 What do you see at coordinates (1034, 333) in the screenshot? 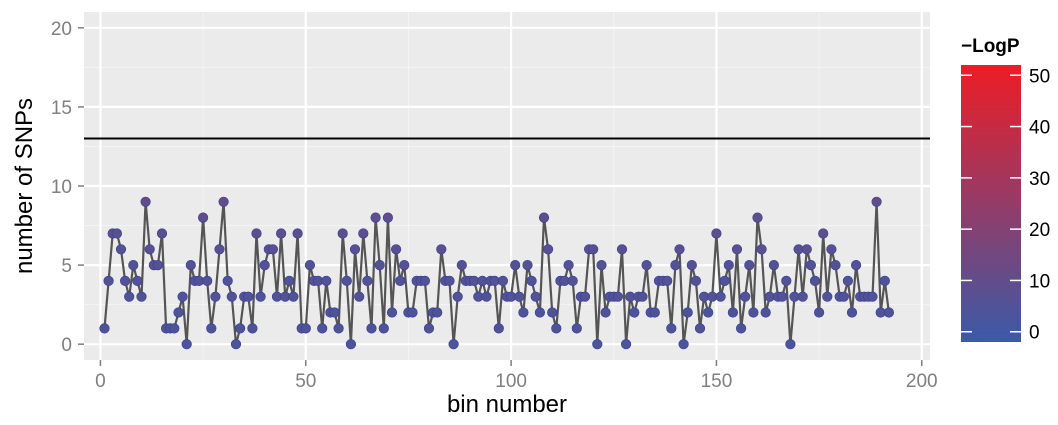
I see `legend-tick-label: 0` at bounding box center [1034, 333].